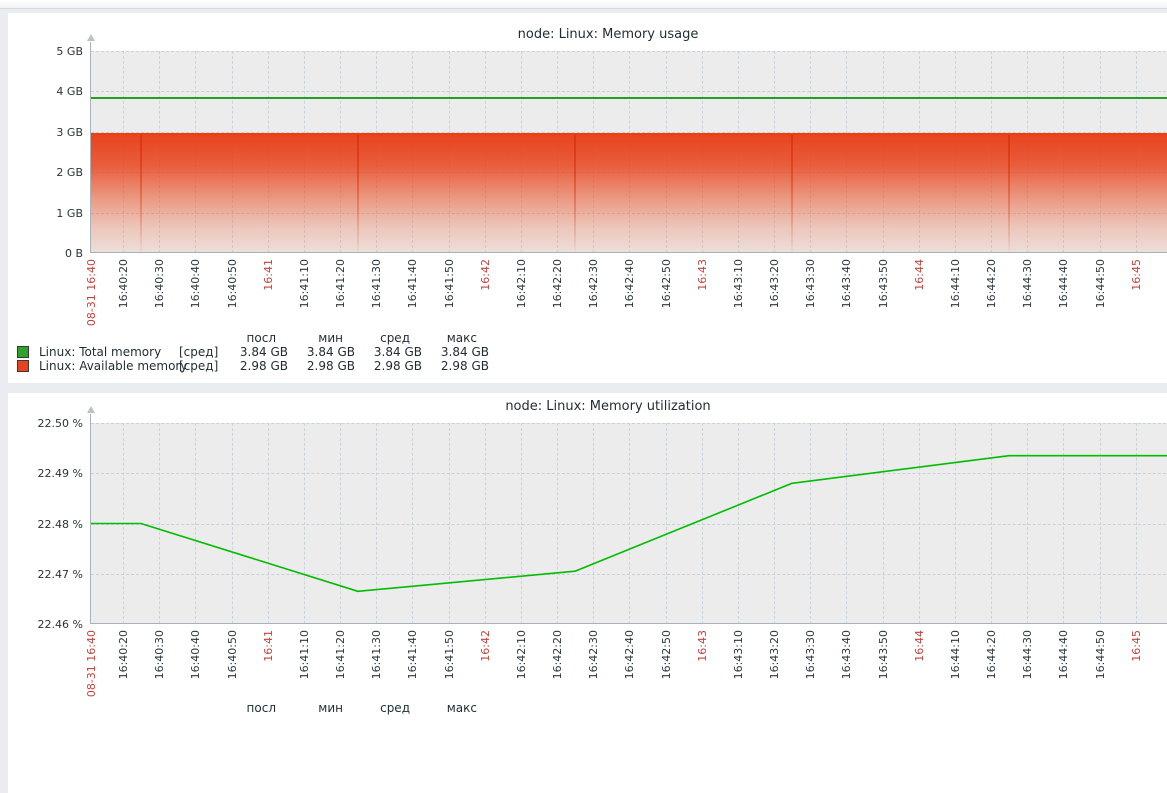 Image resolution: width=1167 pixels, height=793 pixels. Describe the element at coordinates (608, 34) in the screenshot. I see `graph-title: node: Linux: Memory usage` at that location.